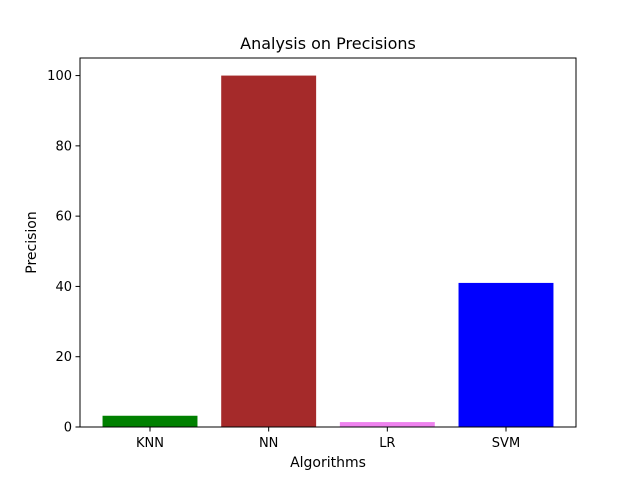  Describe the element at coordinates (150, 421) in the screenshot. I see `bar-knn` at that location.